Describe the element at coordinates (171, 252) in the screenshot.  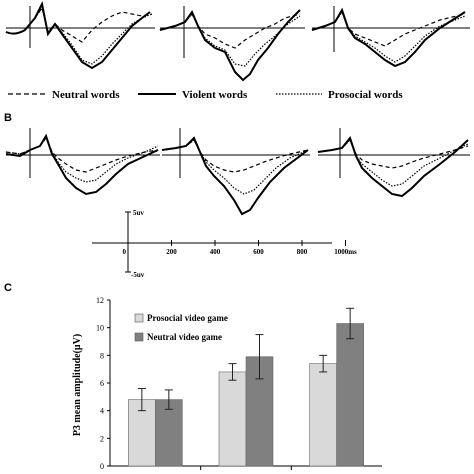
I see `scale-time-tick-label: 200` at that location.